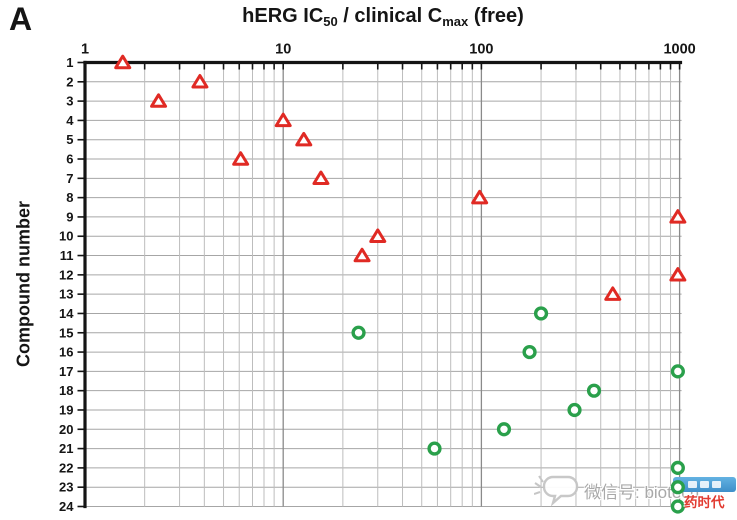  What do you see at coordinates (283, 50) in the screenshot?
I see `x-tick-label: 10` at bounding box center [283, 50].